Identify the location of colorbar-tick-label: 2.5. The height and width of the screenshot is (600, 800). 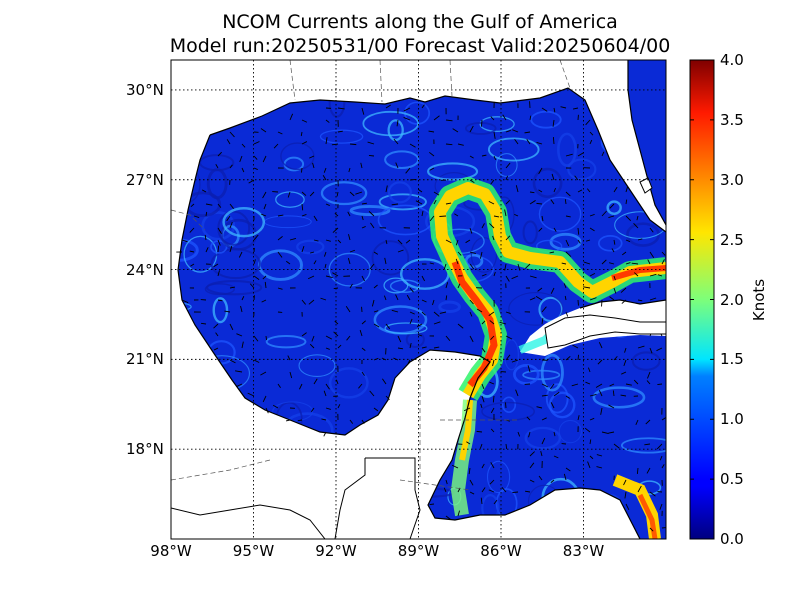
(732, 239).